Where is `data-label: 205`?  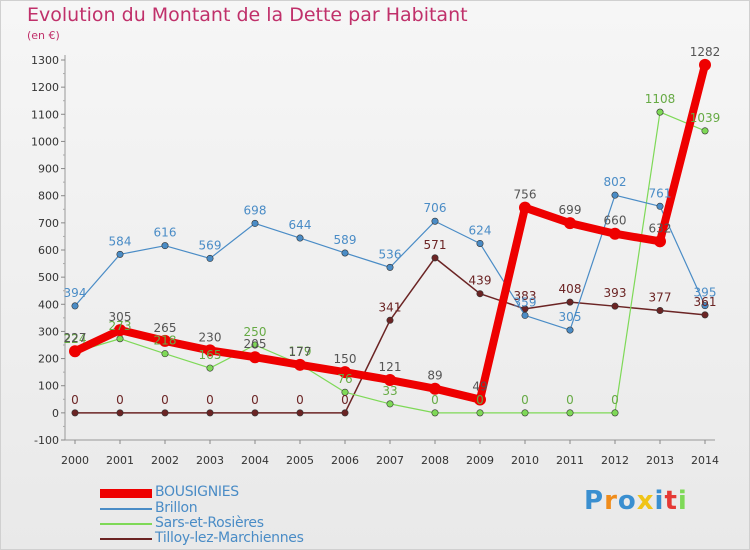
data-label: 205 is located at coordinates (255, 344).